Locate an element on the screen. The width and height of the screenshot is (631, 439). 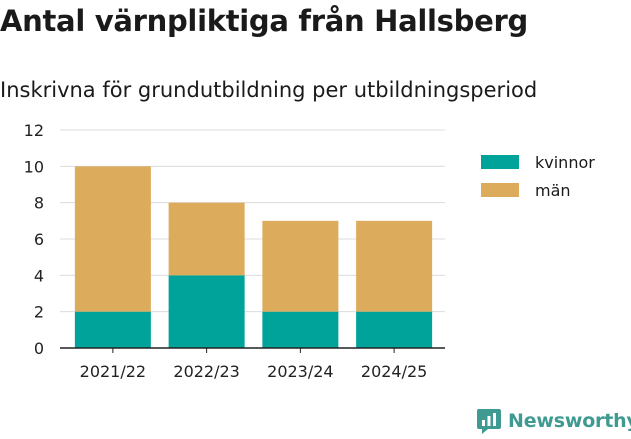
y-tick-label: 0 is located at coordinates (39, 348).